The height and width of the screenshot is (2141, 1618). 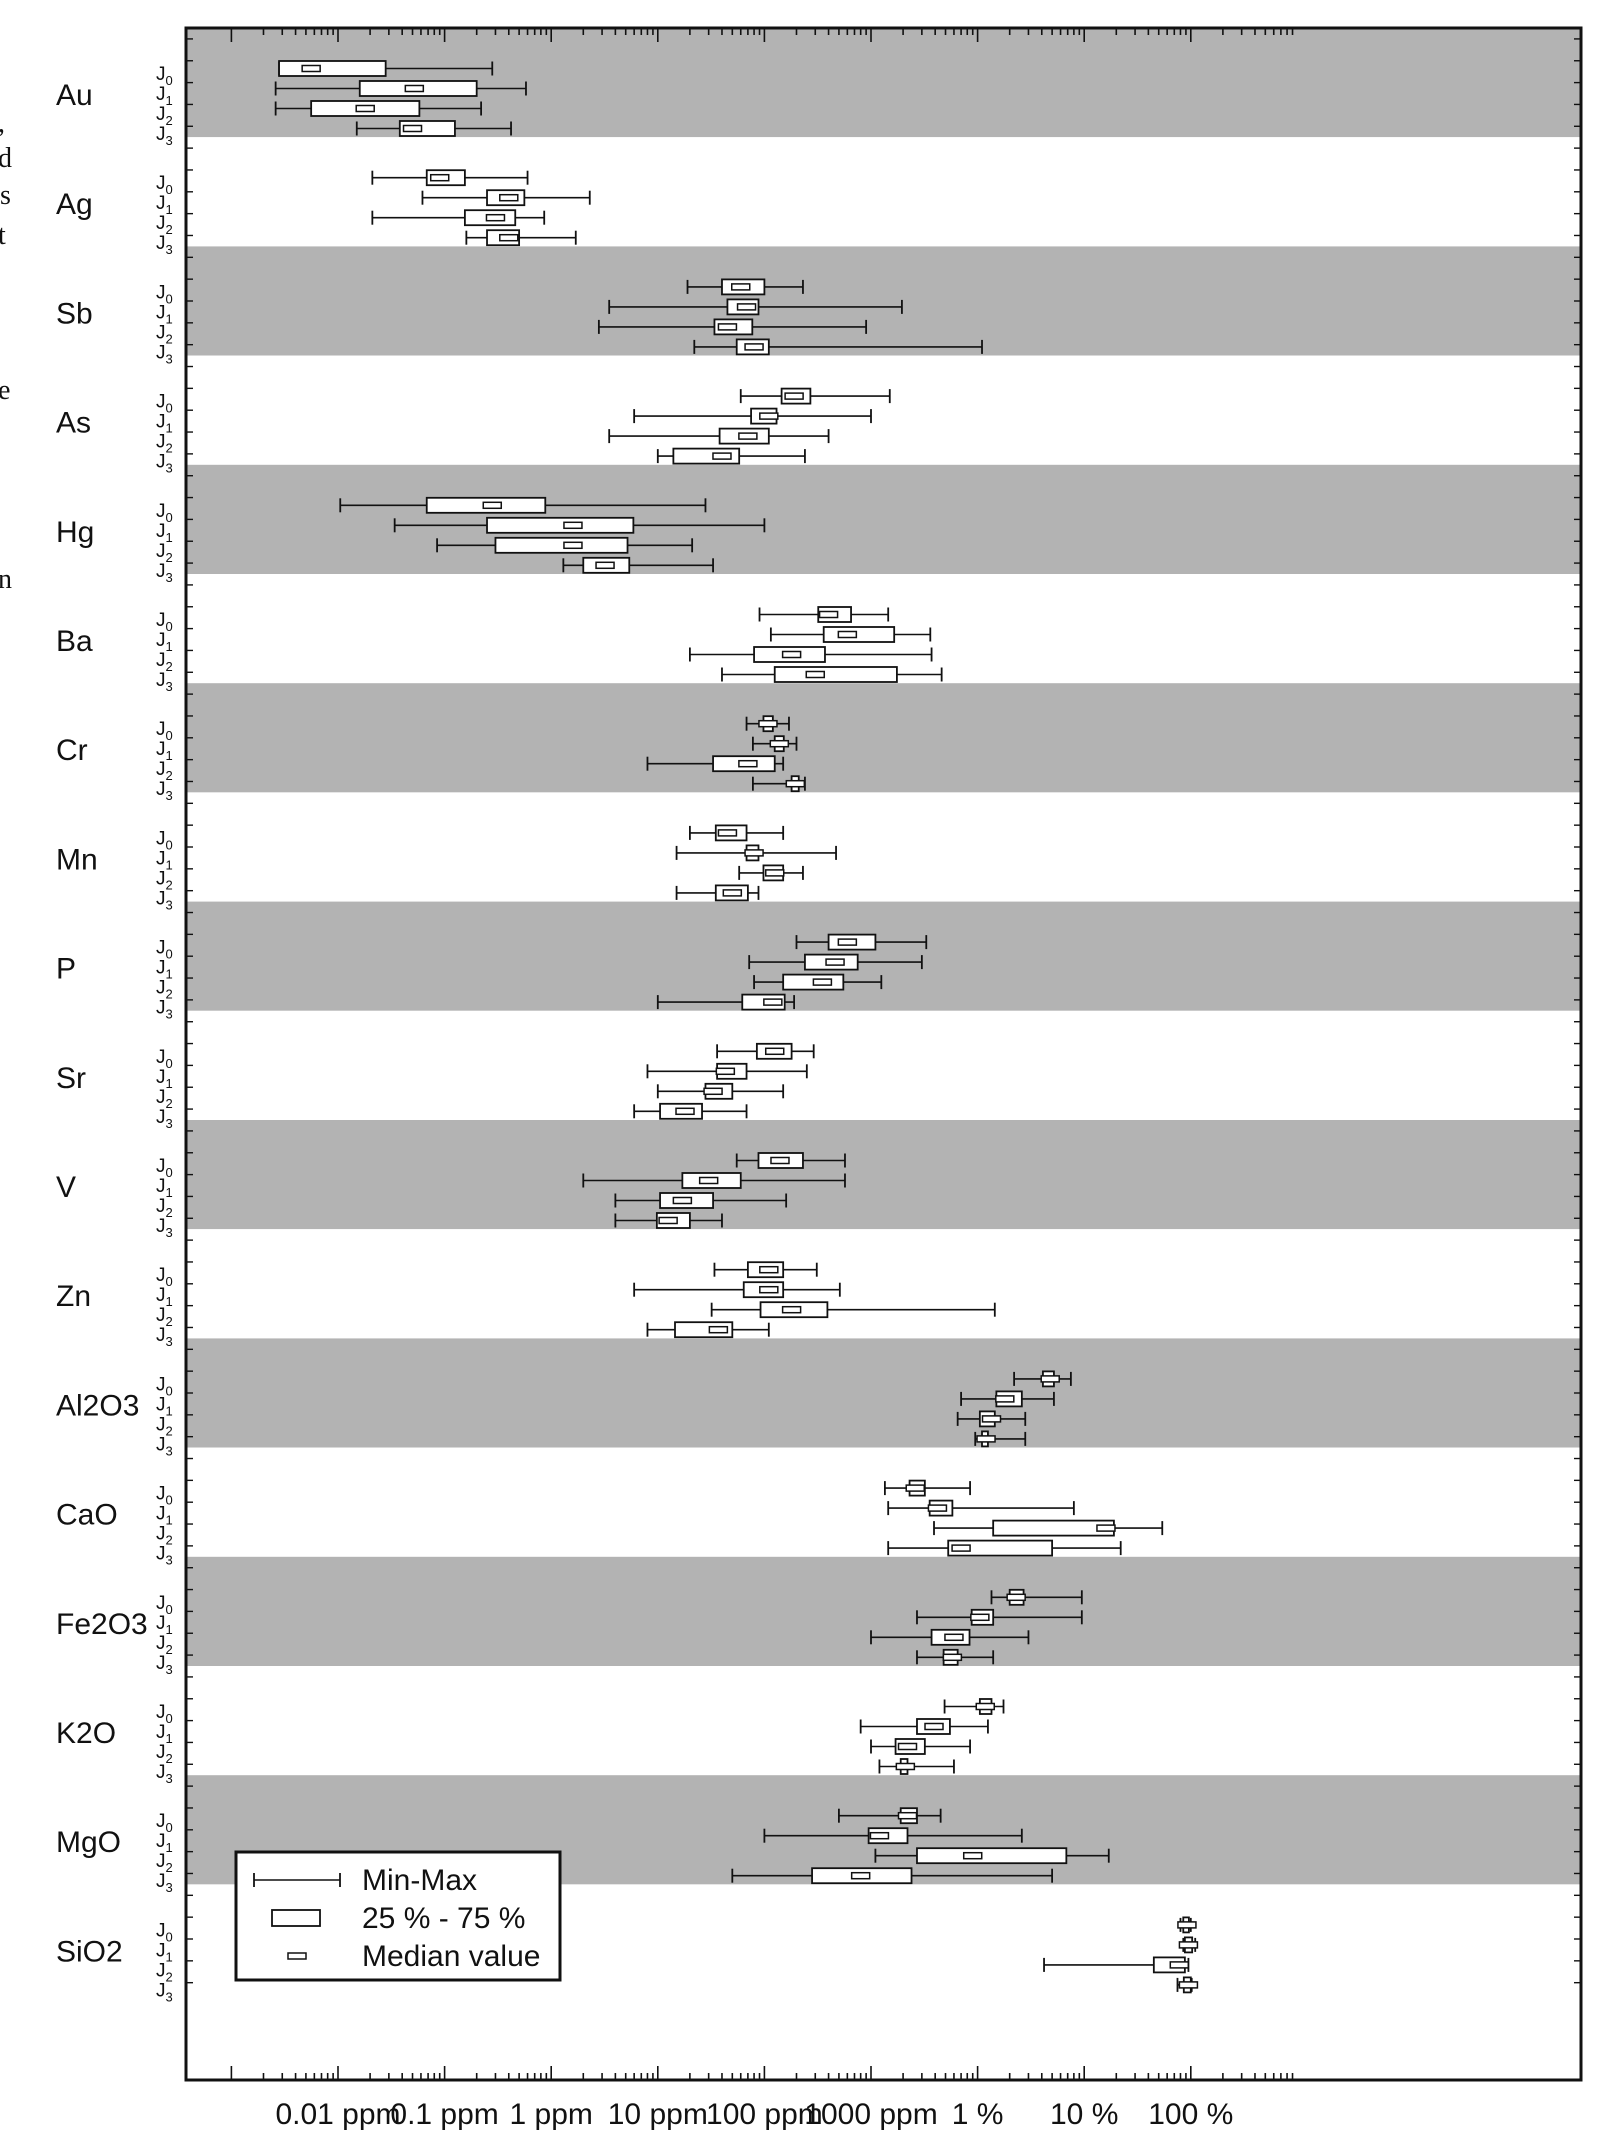 What do you see at coordinates (296, 1918) in the screenshot?
I see `legend-box-swatch` at bounding box center [296, 1918].